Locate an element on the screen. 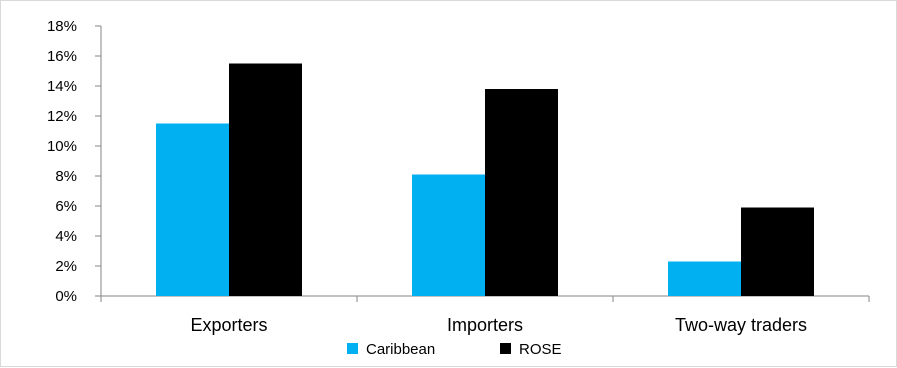 The width and height of the screenshot is (897, 368). x-category-label: Importers is located at coordinates (485, 325).